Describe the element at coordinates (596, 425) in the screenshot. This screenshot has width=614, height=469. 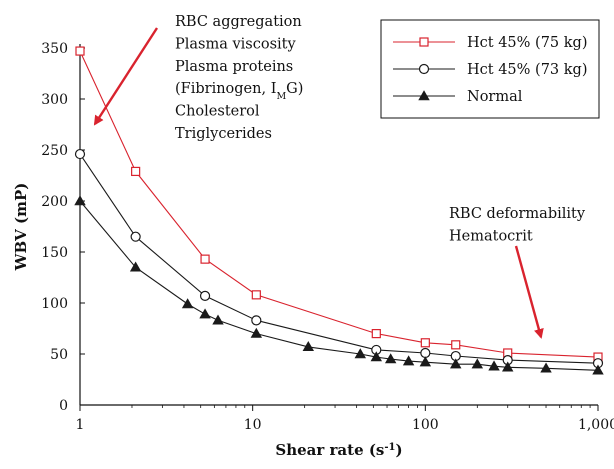
I see `x-tick-label: 1,000` at that location.